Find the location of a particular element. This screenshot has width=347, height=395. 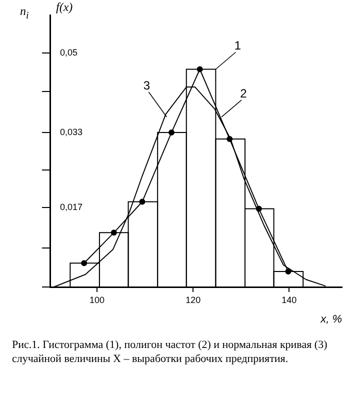

annotation: 1 is located at coordinates (238, 45).